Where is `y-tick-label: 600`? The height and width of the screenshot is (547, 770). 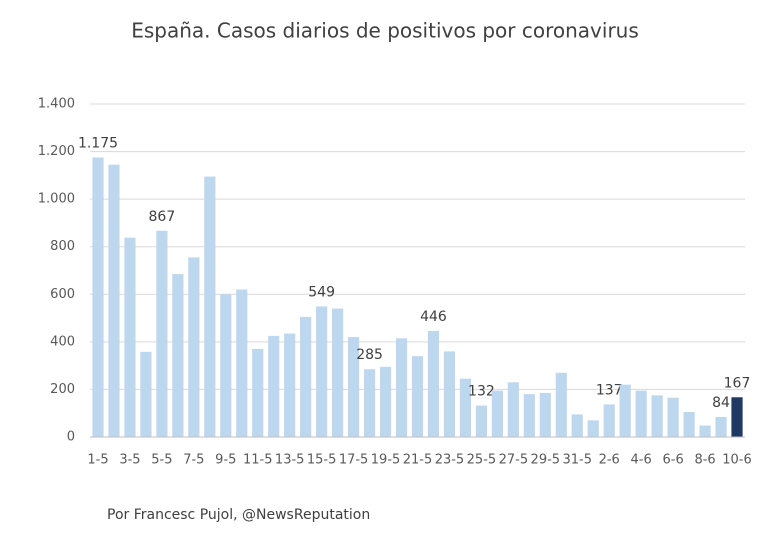
y-tick-label: 600 is located at coordinates (62, 294).